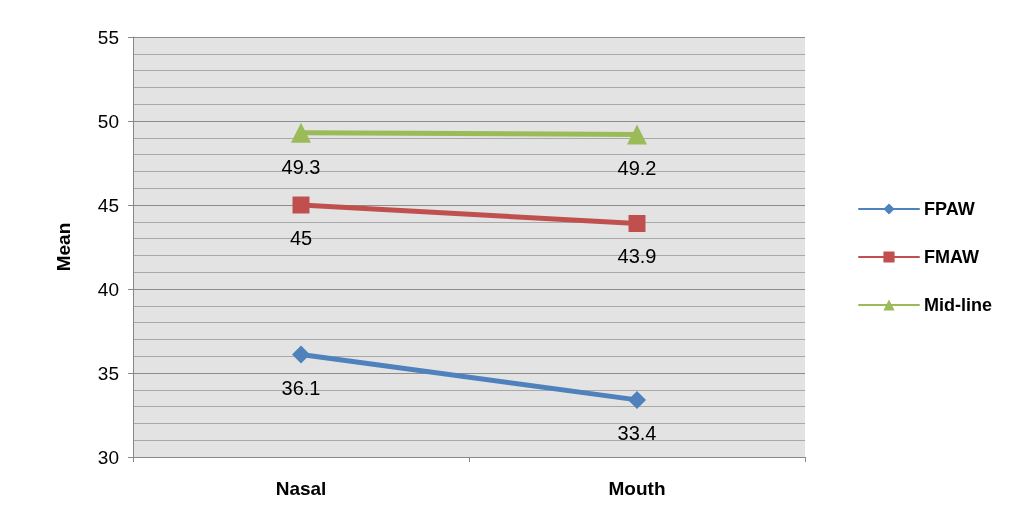 This screenshot has width=1025, height=514. What do you see at coordinates (108, 289) in the screenshot?
I see `y-tick-label: 40` at bounding box center [108, 289].